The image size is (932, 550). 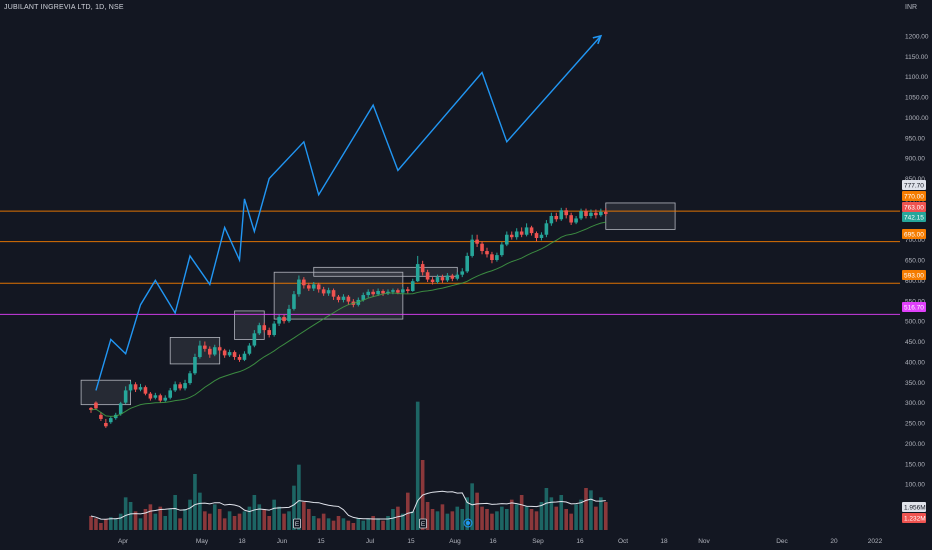 I want to click on time-tick-label: 2022, so click(x=875, y=541).